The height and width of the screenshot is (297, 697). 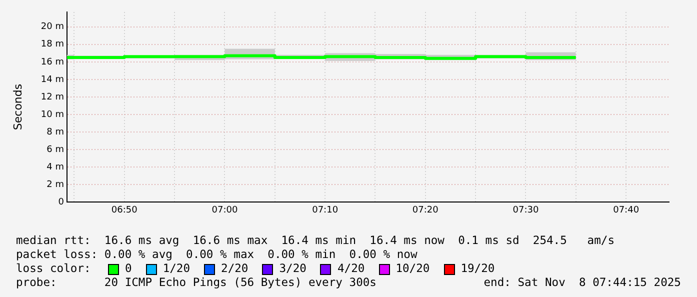 What do you see at coordinates (61, 202) in the screenshot?
I see `y-tick-label: 0` at bounding box center [61, 202].